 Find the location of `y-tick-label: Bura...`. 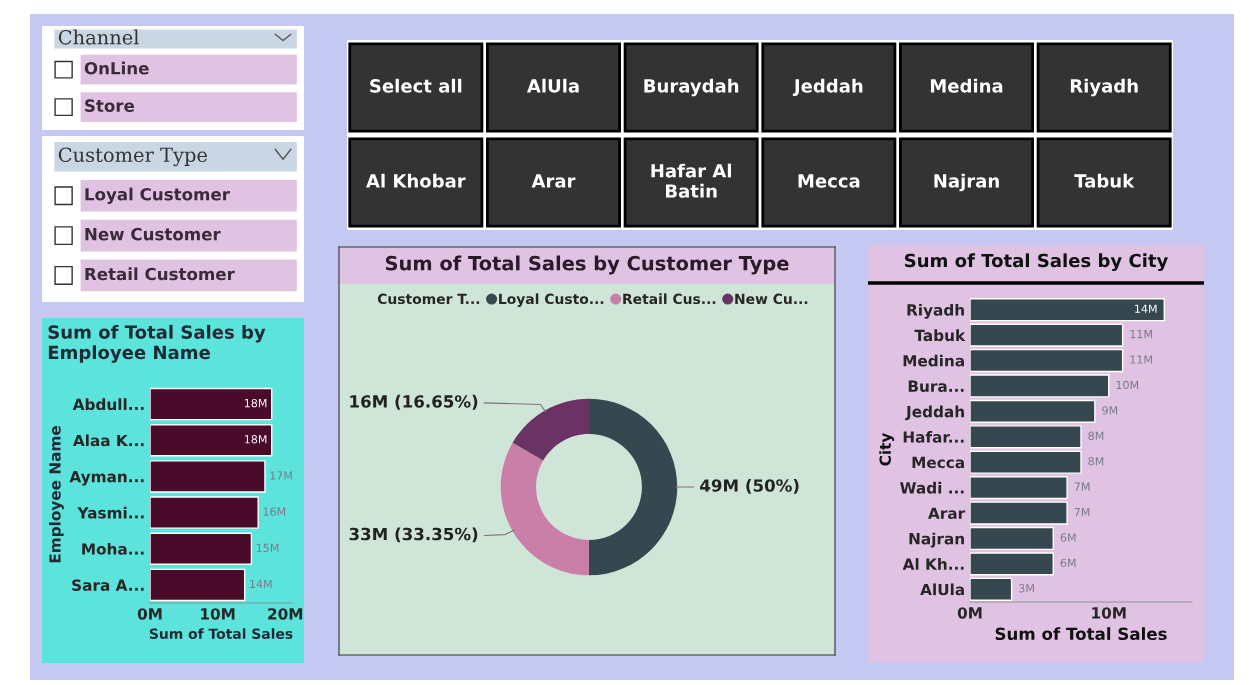

y-tick-label: Bura... is located at coordinates (936, 386).